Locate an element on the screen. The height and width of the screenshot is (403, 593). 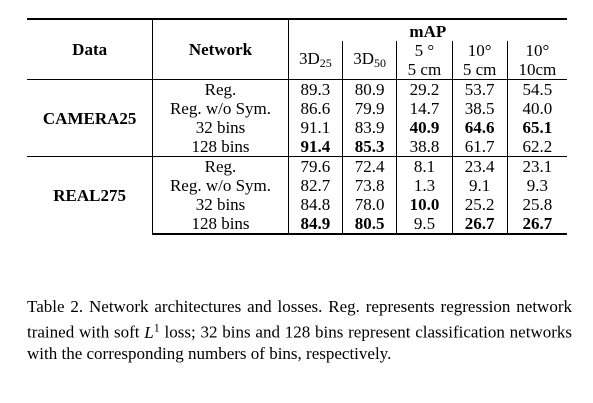
value-cell: 91.4 is located at coordinates (315, 147).